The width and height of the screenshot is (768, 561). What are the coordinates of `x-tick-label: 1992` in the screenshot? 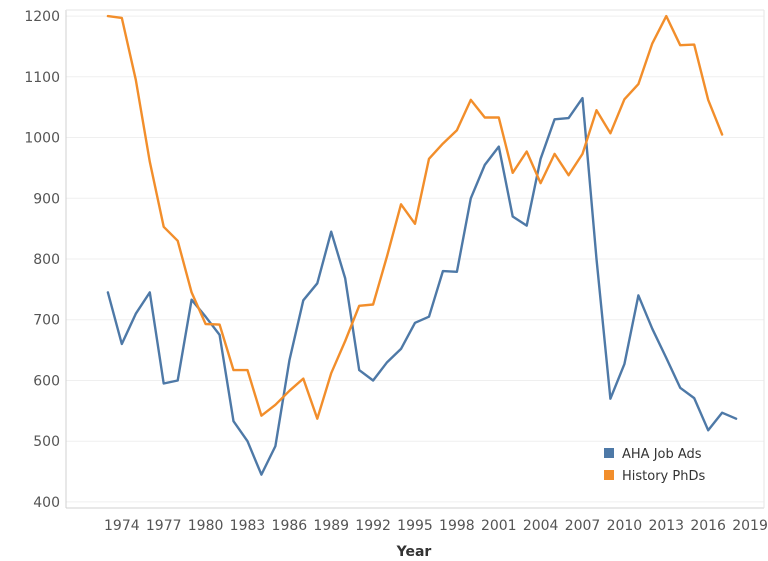 It's located at (373, 526).